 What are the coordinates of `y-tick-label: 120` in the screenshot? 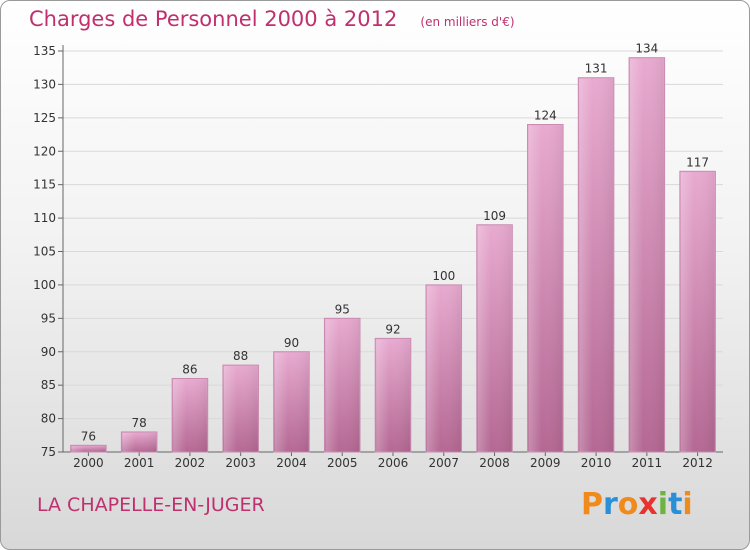 It's located at (44, 151).